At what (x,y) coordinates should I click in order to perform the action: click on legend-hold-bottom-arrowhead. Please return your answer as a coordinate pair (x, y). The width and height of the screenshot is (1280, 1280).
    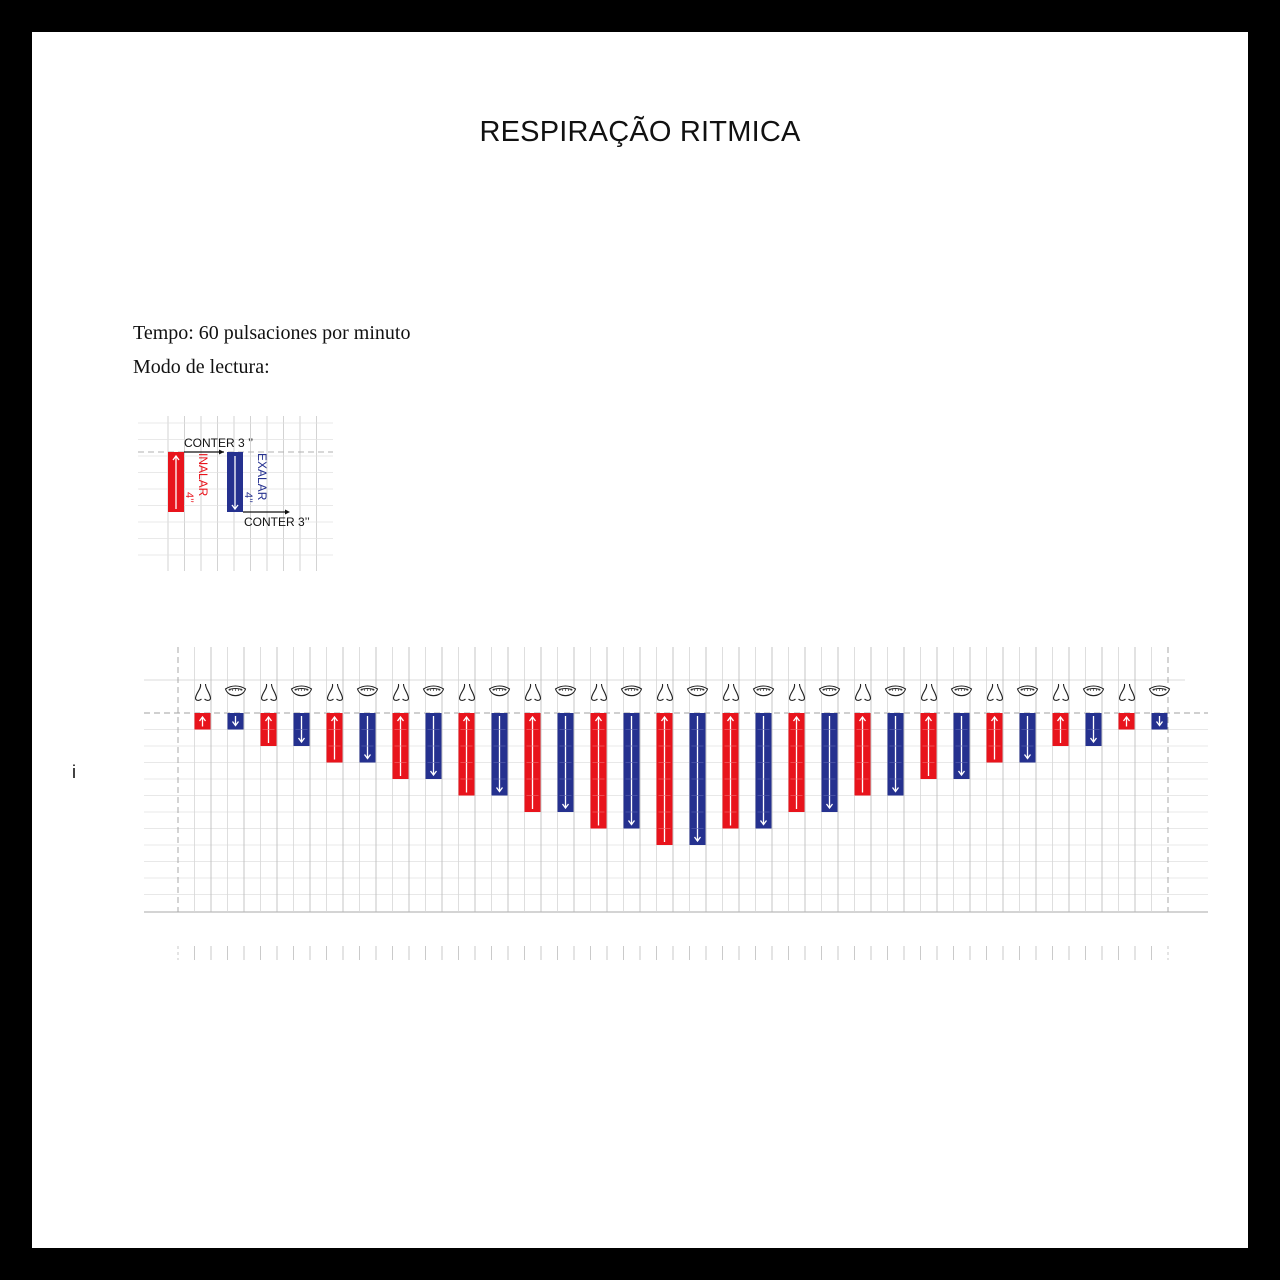
    Looking at the image, I should click on (287, 512).